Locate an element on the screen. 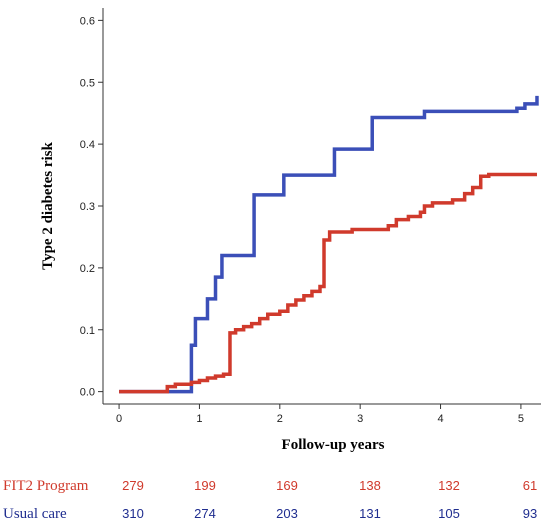  y-tick-label: 0.2 is located at coordinates (87, 269).